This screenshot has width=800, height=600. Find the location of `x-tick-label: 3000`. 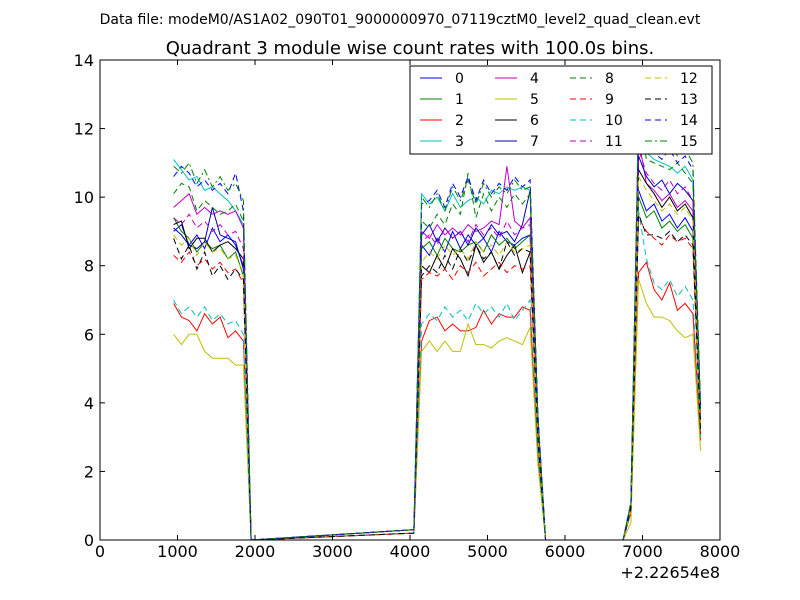

x-tick-label: 3000 is located at coordinates (332, 551).